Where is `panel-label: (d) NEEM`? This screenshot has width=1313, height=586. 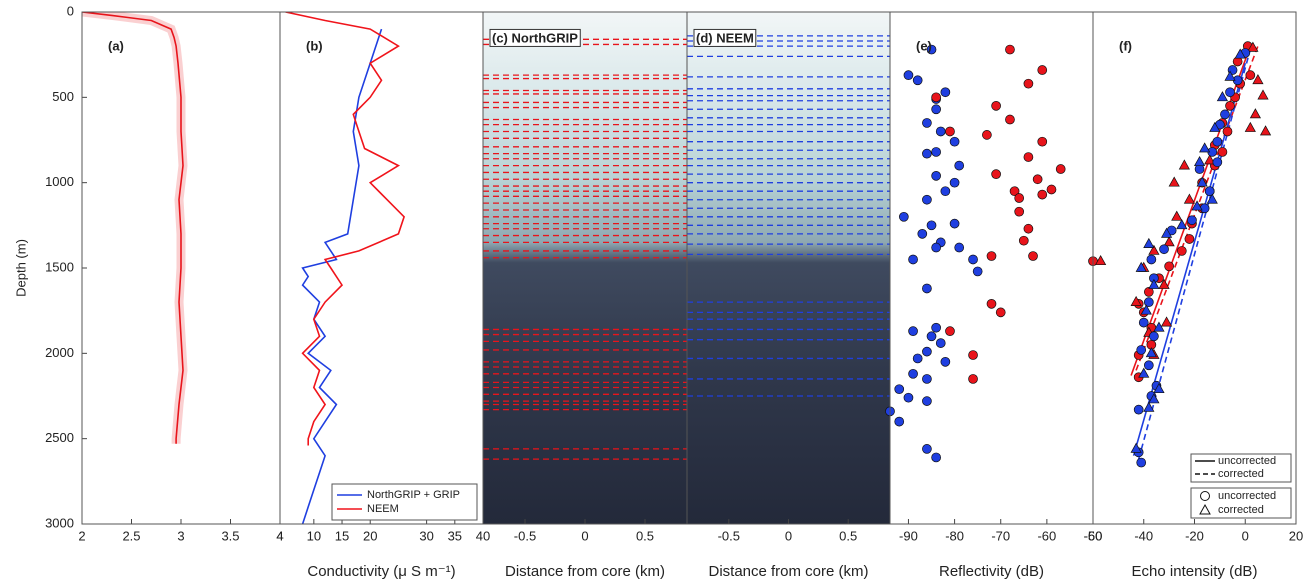 panel-label: (d) NEEM is located at coordinates (725, 37).